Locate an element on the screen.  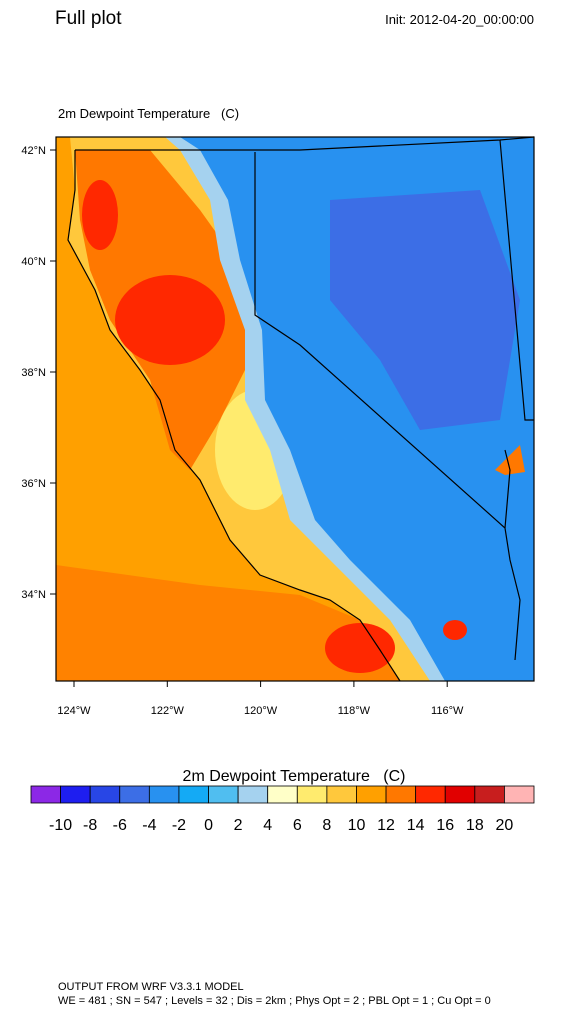
lon-label: 120°W is located at coordinates (261, 711).